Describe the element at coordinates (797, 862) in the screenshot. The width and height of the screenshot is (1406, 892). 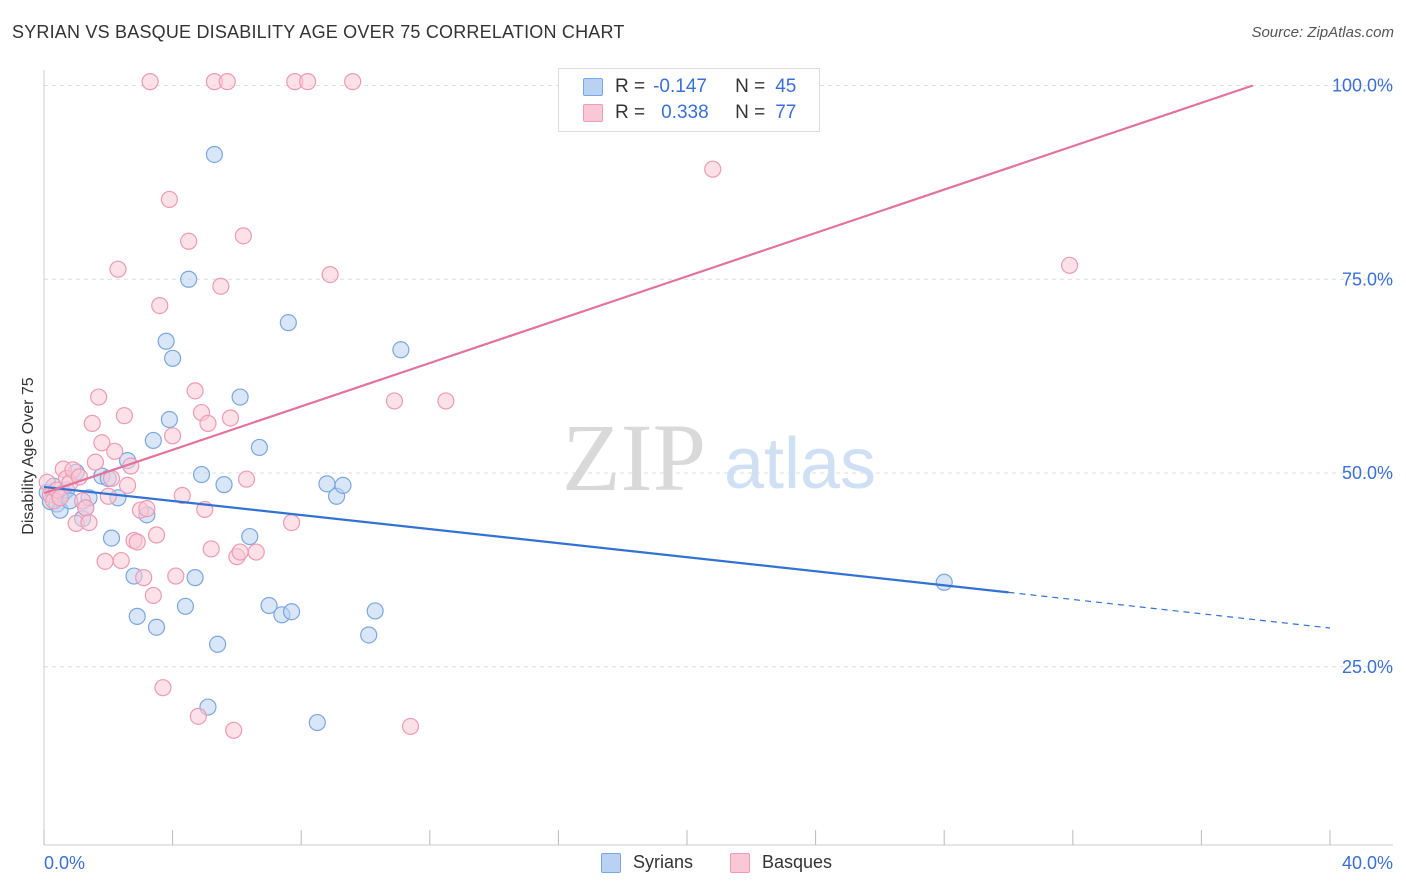
I see `legend-label-basques: Basques` at that location.